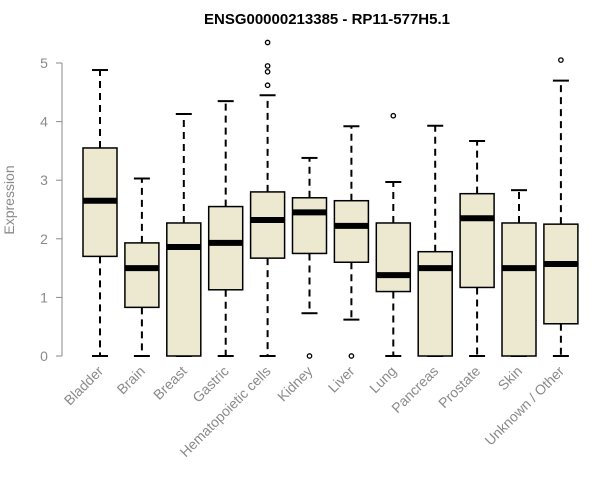 Image resolution: width=600 pixels, height=500 pixels. I want to click on box-hematopoietic-cells, so click(267, 198).